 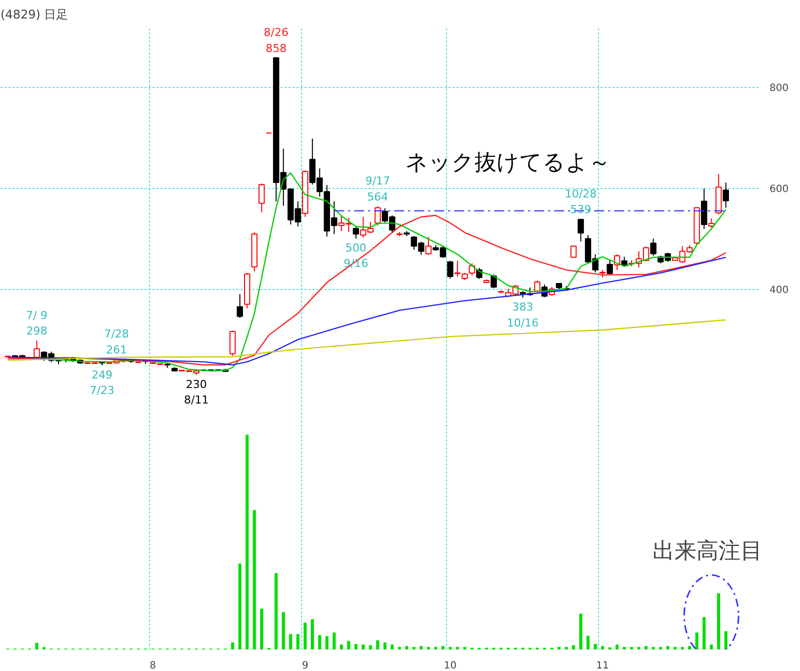 What do you see at coordinates (779, 290) in the screenshot?
I see `y-tick-label: 400` at bounding box center [779, 290].